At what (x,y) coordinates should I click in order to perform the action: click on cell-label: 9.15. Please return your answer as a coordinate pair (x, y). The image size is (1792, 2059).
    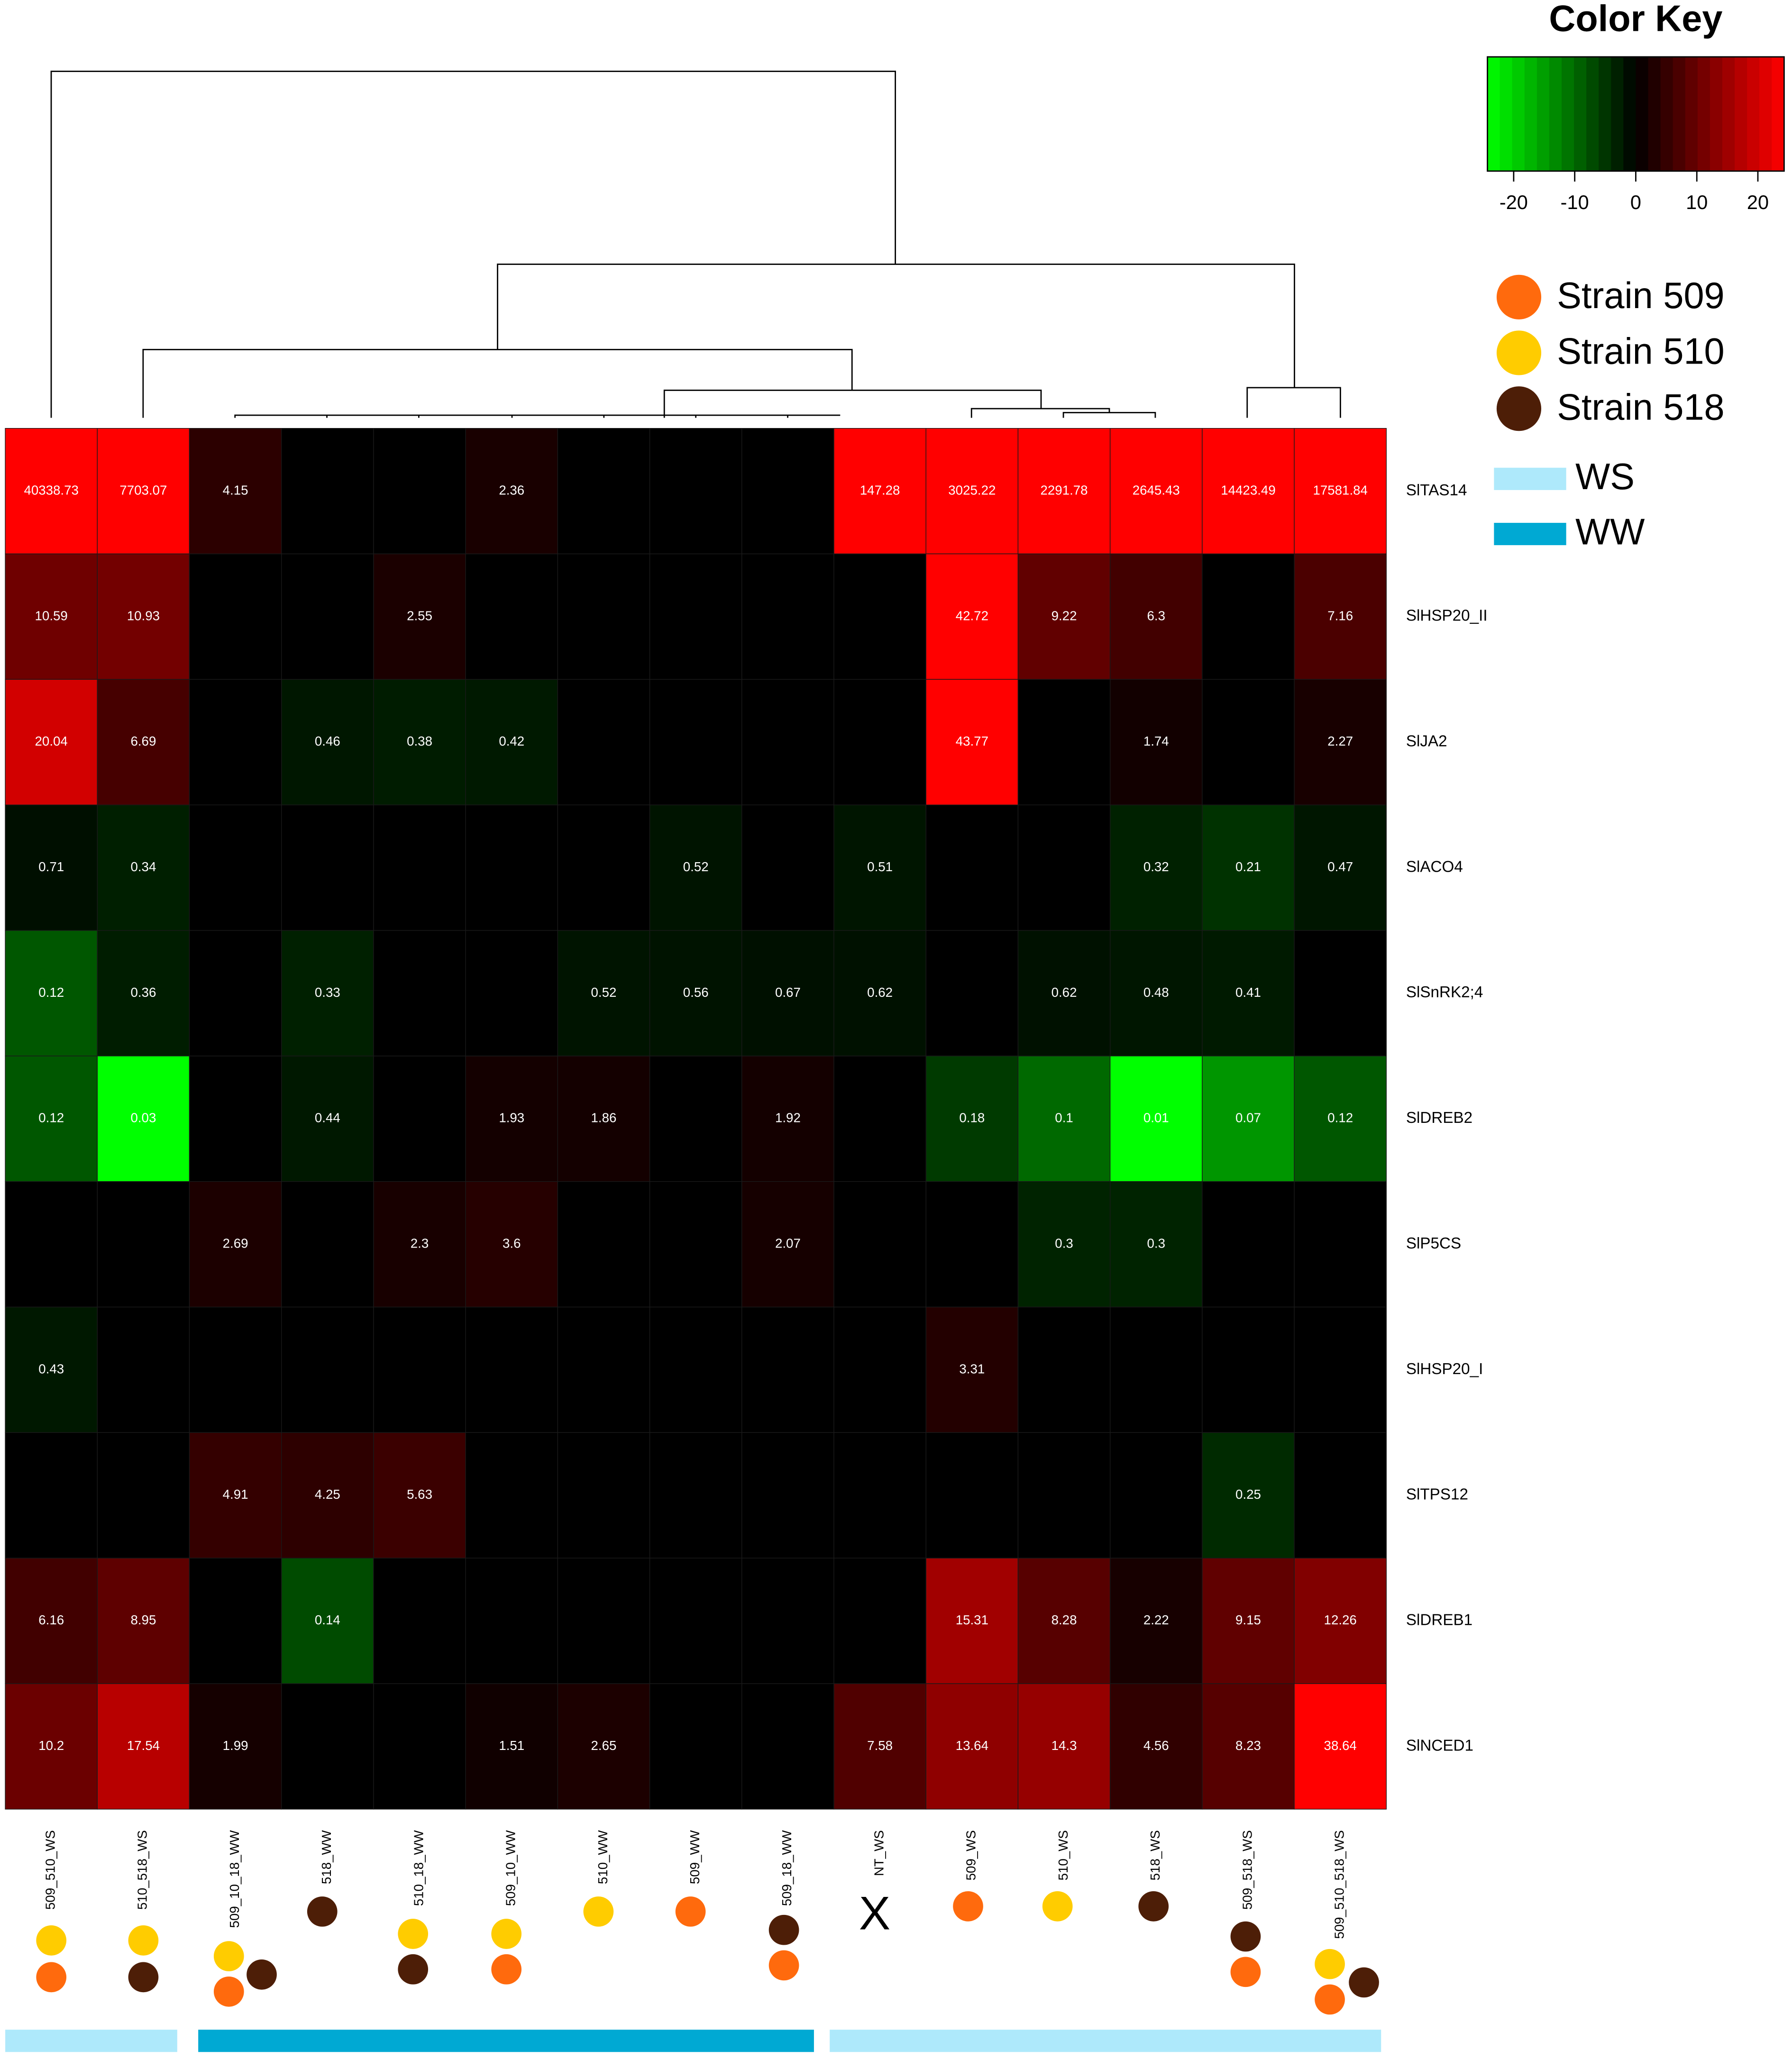
    Looking at the image, I should click on (1248, 1620).